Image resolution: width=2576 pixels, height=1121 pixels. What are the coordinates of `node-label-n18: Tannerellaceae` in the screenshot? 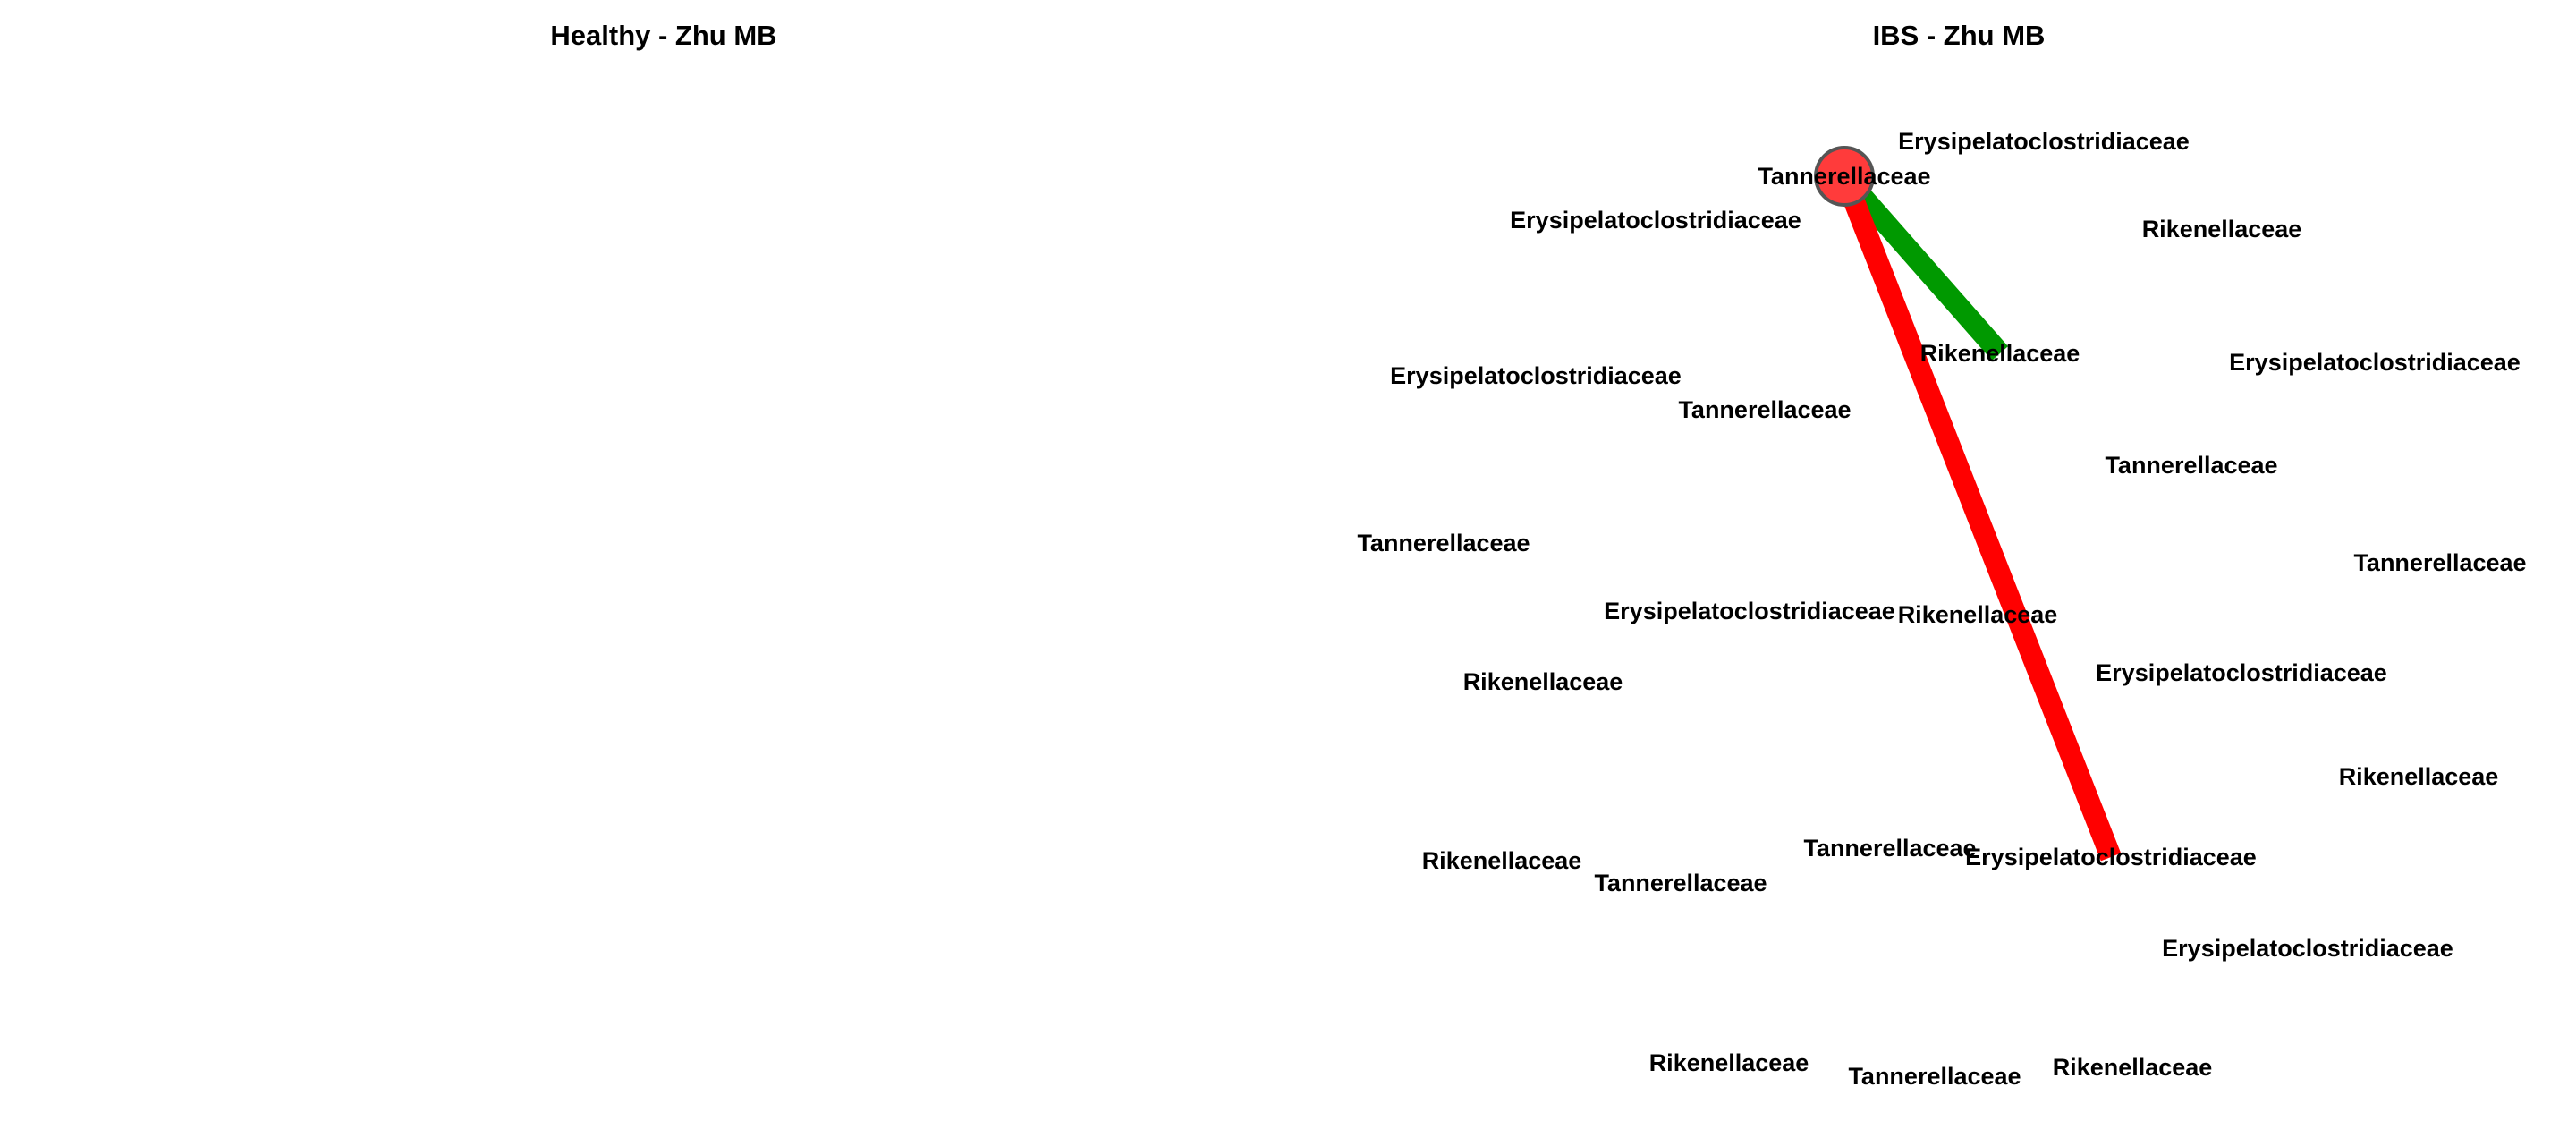 It's located at (1889, 848).